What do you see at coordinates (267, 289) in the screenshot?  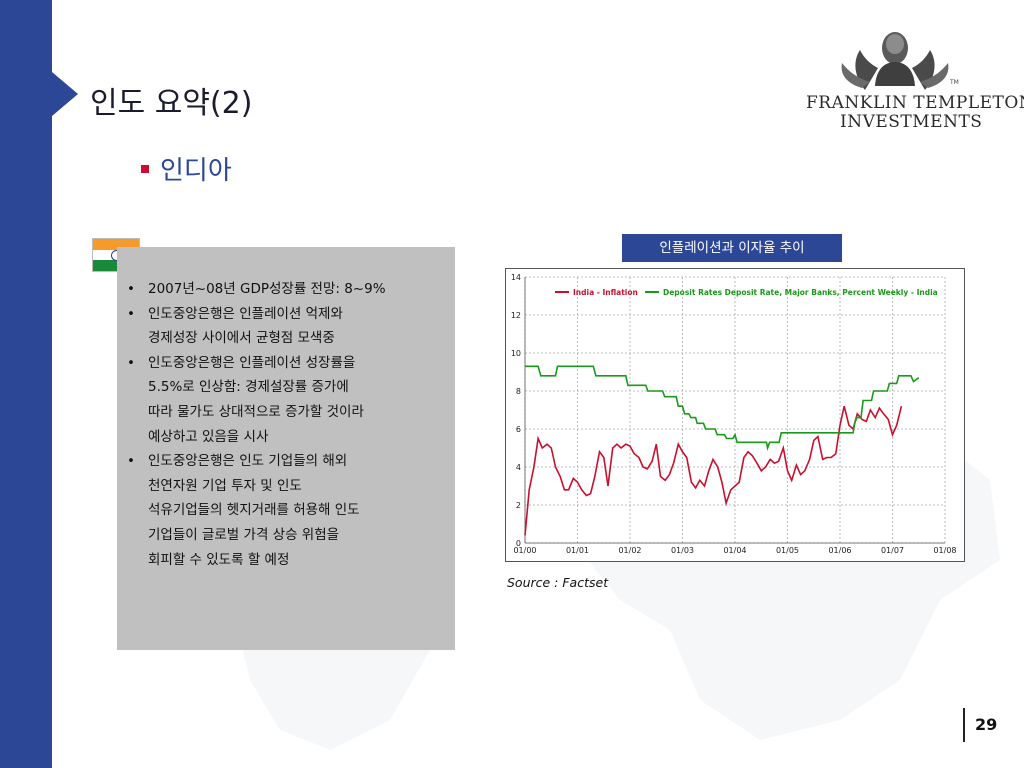 I see `bullet-line: 2007년~08년 GDP성장률 전망: 8~9%` at bounding box center [267, 289].